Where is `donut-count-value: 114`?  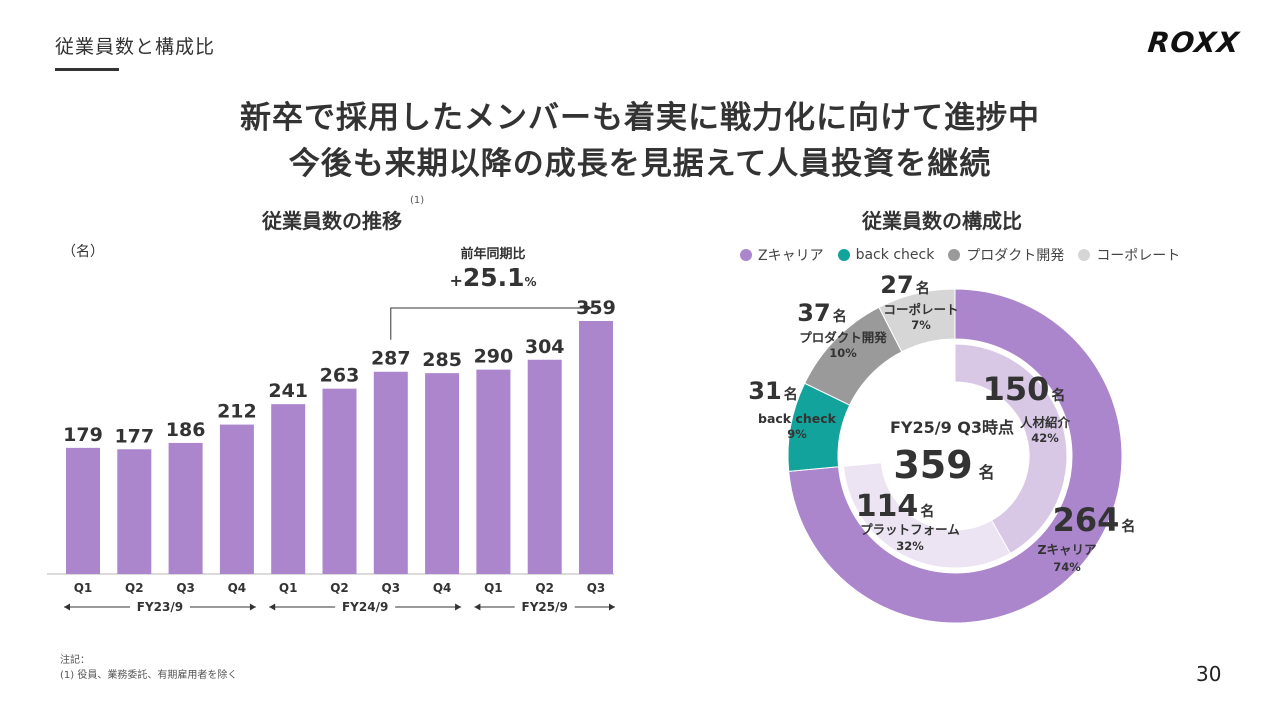 donut-count-value: 114 is located at coordinates (887, 506).